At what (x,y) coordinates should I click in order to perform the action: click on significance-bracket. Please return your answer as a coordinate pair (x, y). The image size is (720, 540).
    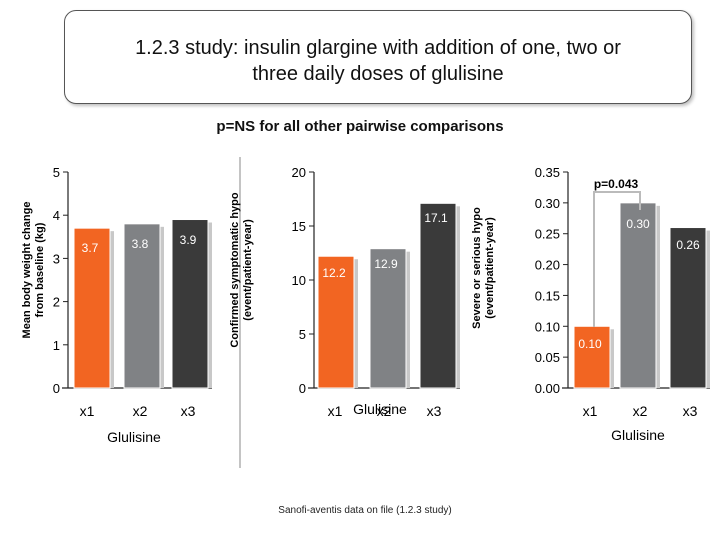
    Looking at the image, I should click on (617, 259).